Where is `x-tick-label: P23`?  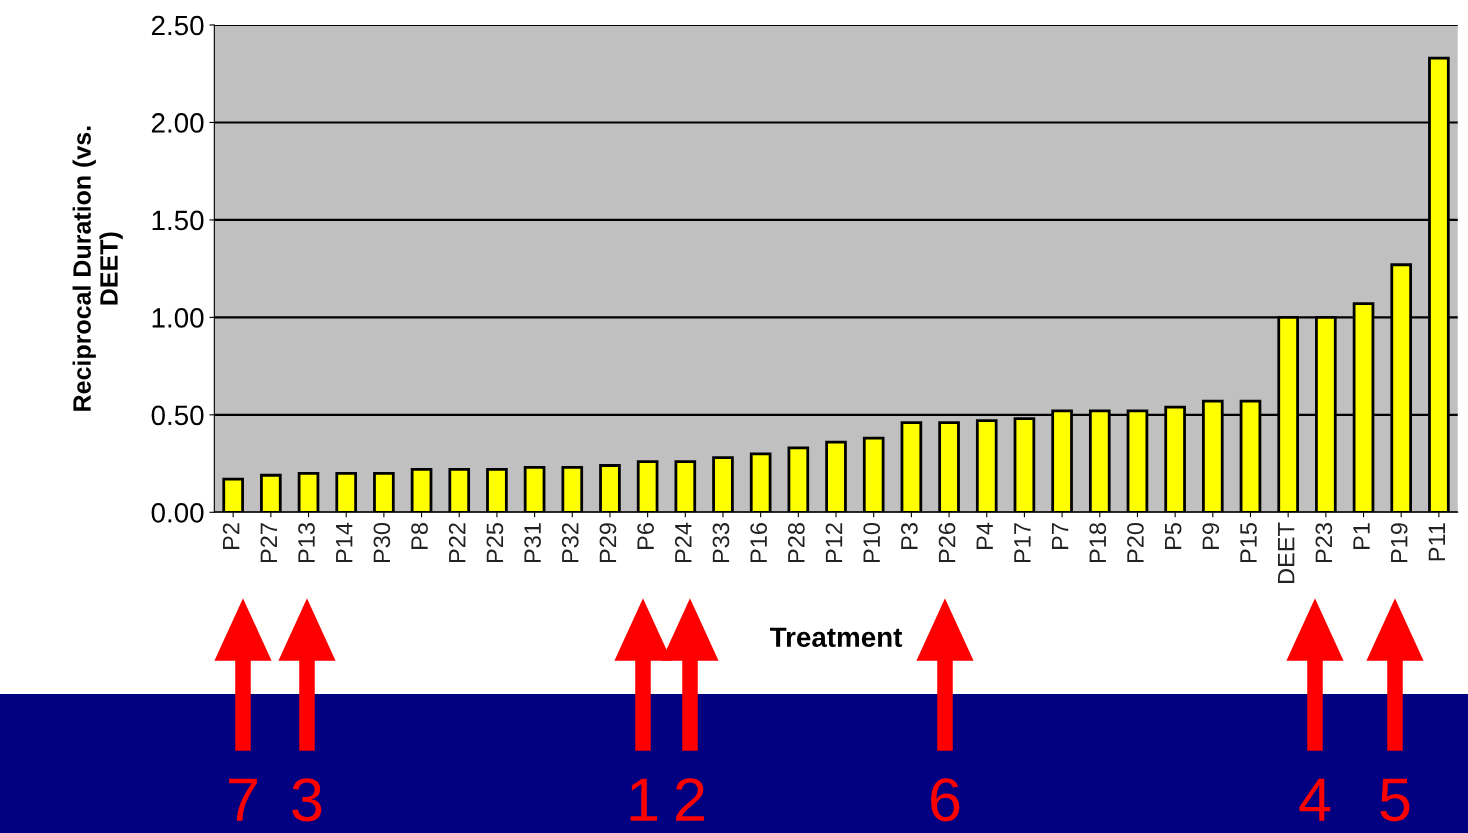 x-tick-label: P23 is located at coordinates (1324, 543).